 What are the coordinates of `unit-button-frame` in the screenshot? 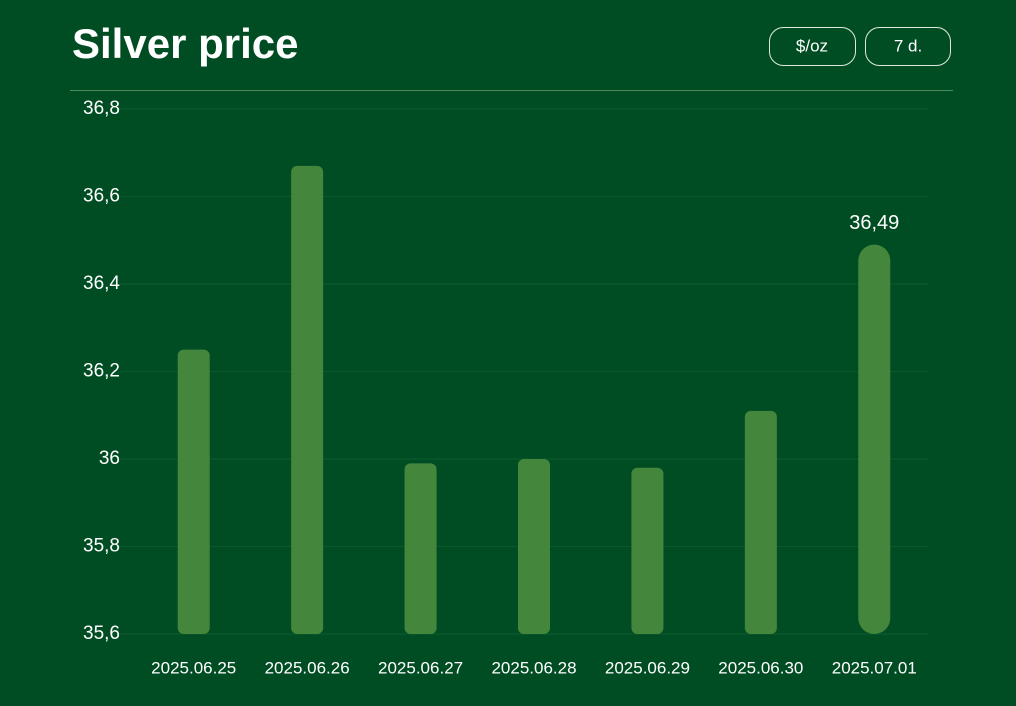 It's located at (812, 46).